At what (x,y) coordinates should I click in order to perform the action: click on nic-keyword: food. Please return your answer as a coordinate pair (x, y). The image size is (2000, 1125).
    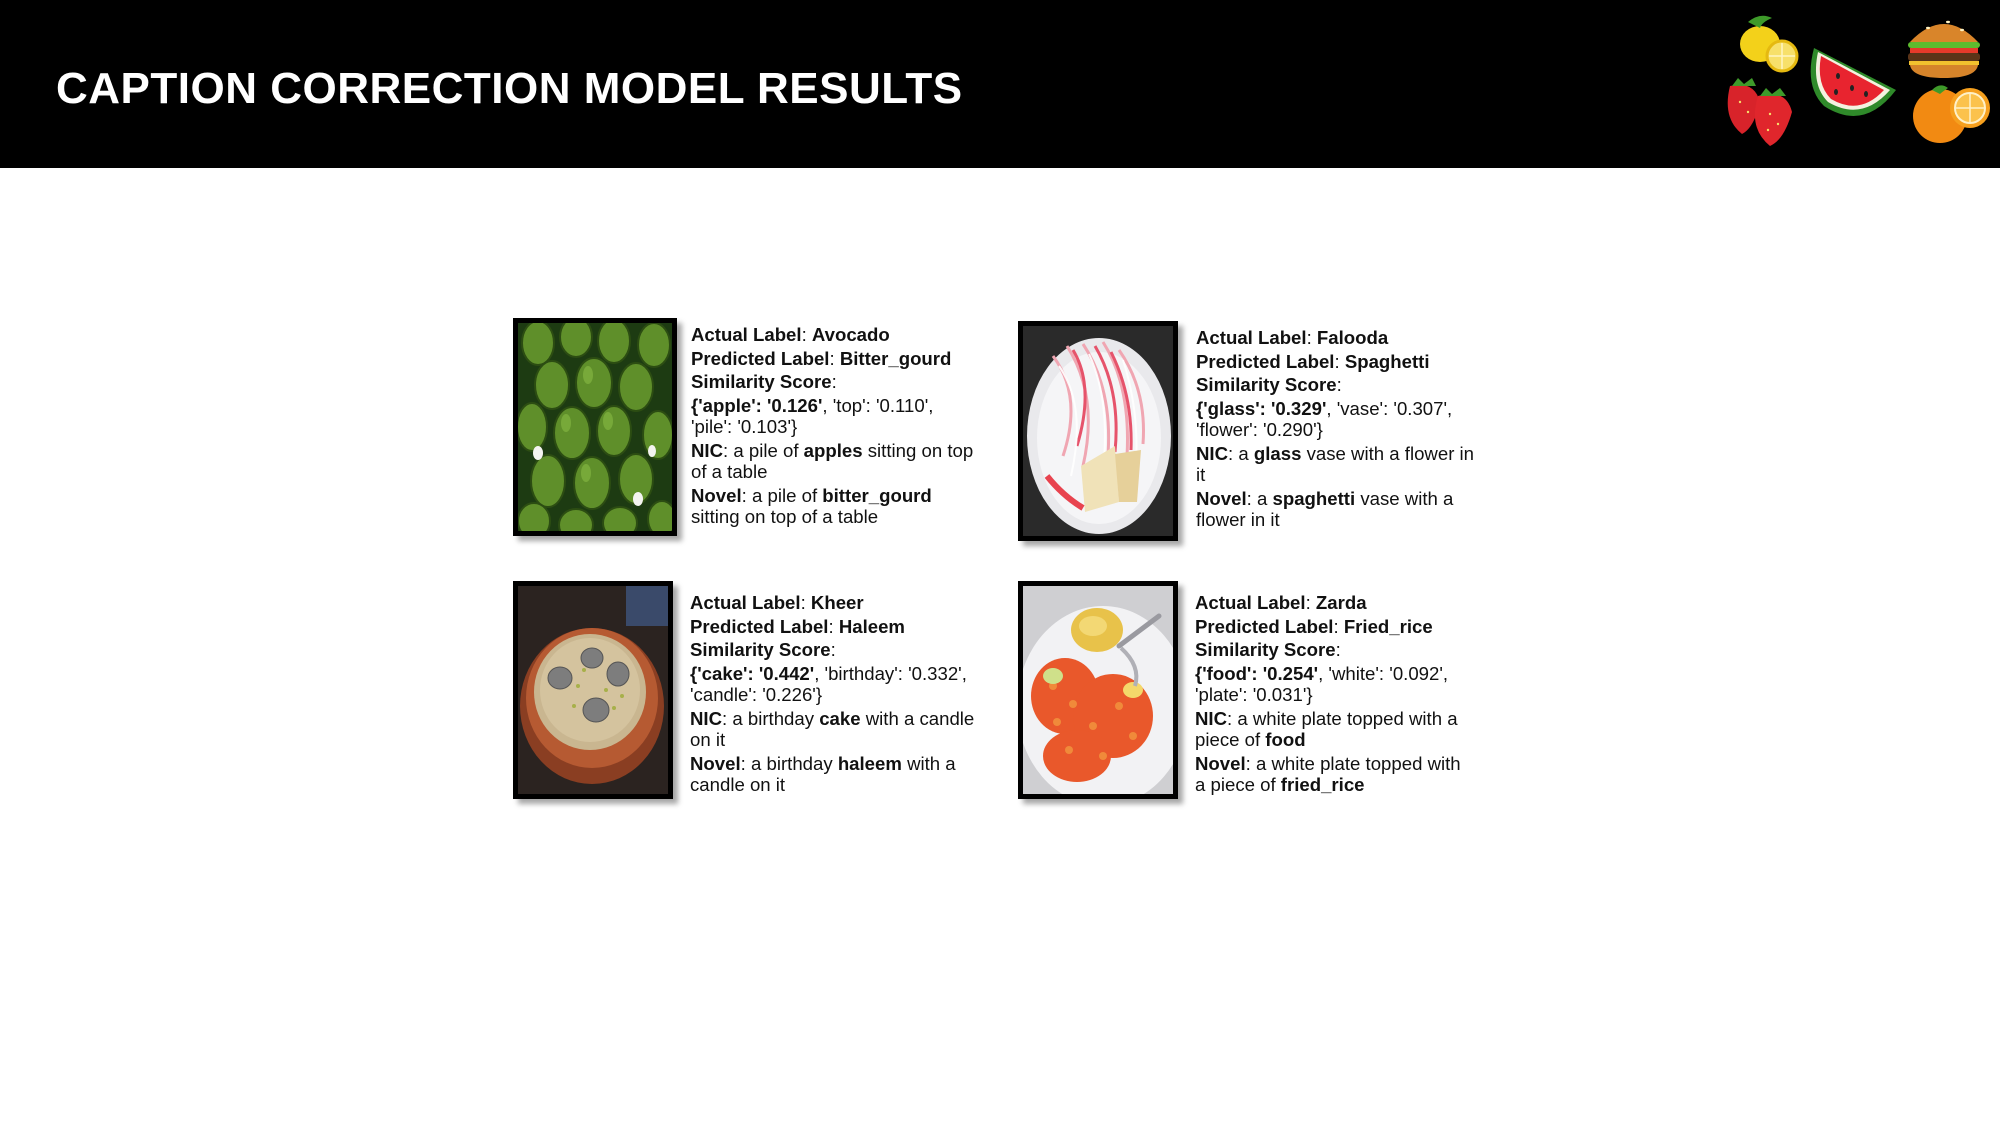
    Looking at the image, I should click on (1285, 739).